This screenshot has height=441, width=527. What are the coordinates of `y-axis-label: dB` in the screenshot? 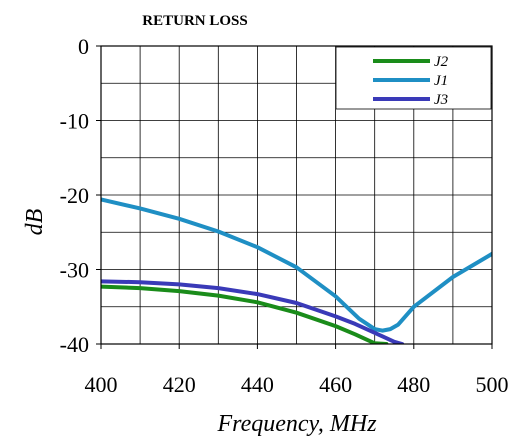 It's located at (35, 221).